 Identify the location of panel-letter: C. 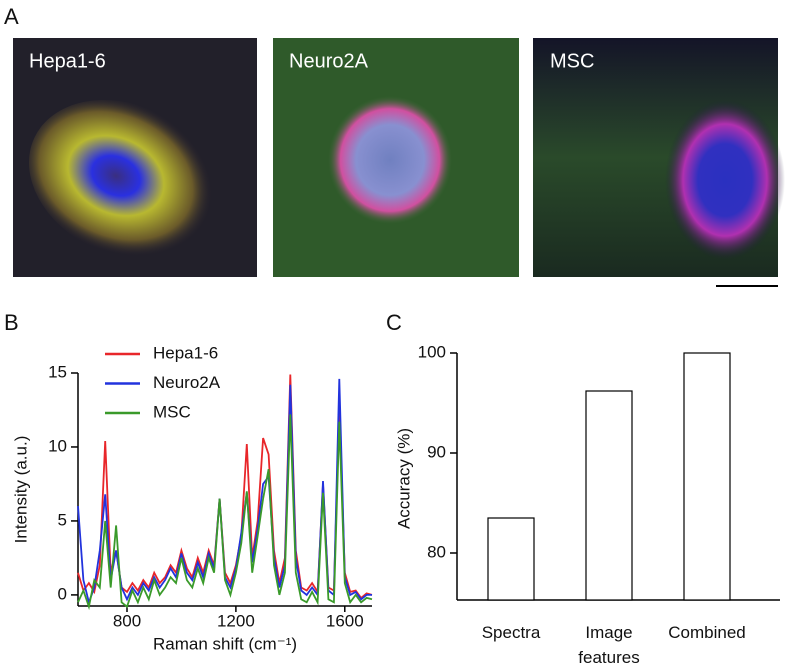
(394, 322).